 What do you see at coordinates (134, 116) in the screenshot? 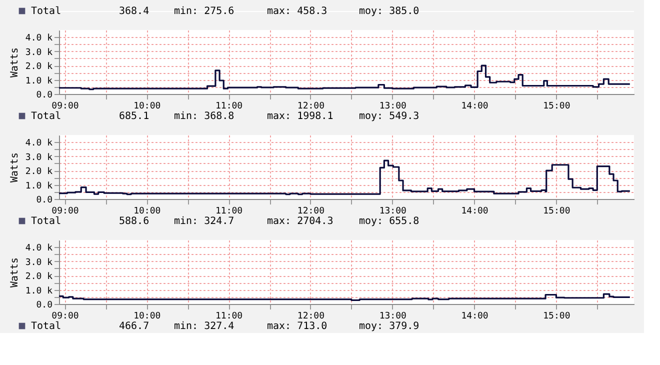
I see `text: 685.1` at bounding box center [134, 116].